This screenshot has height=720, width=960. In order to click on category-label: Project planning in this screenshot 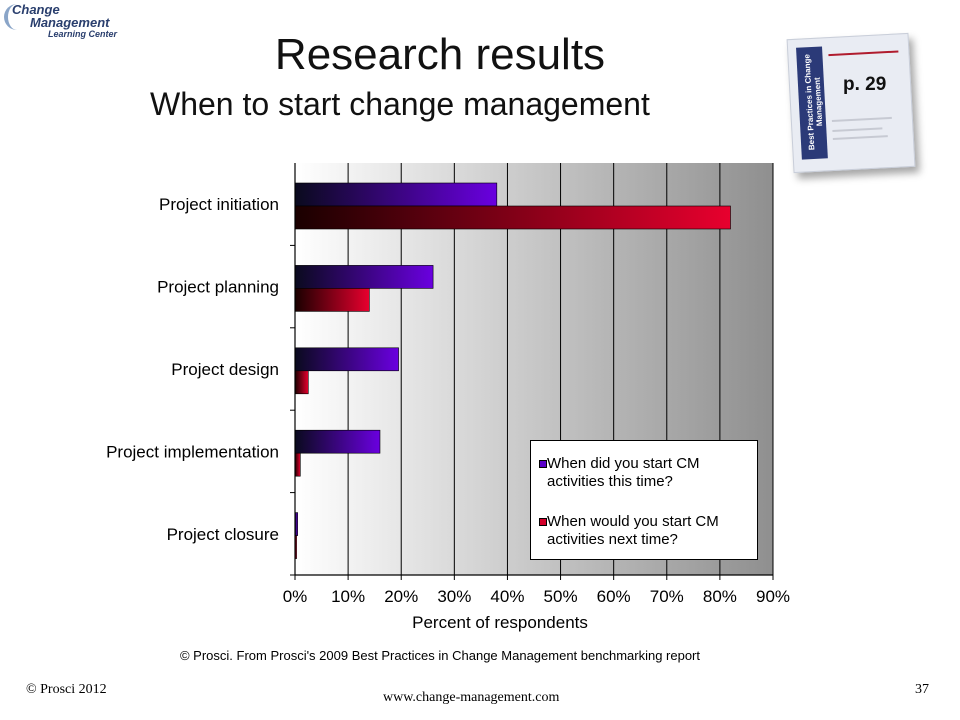, I will do `click(218, 287)`.